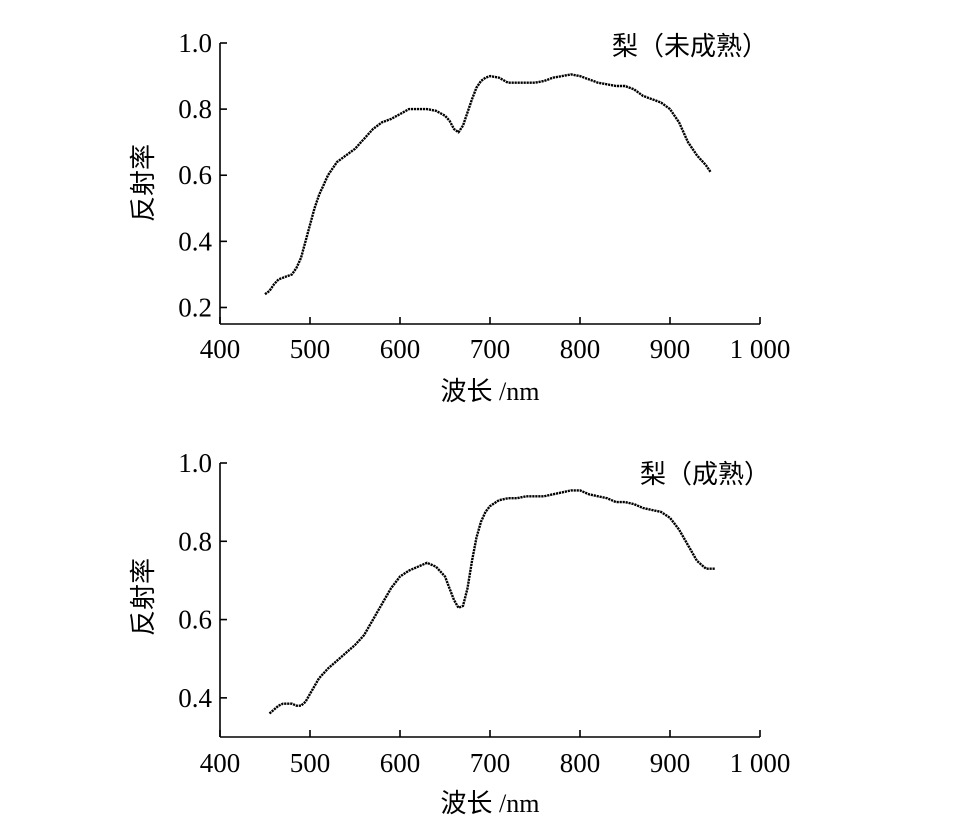  What do you see at coordinates (690, 46) in the screenshot?
I see `chart-title: 梨（未成熟）` at bounding box center [690, 46].